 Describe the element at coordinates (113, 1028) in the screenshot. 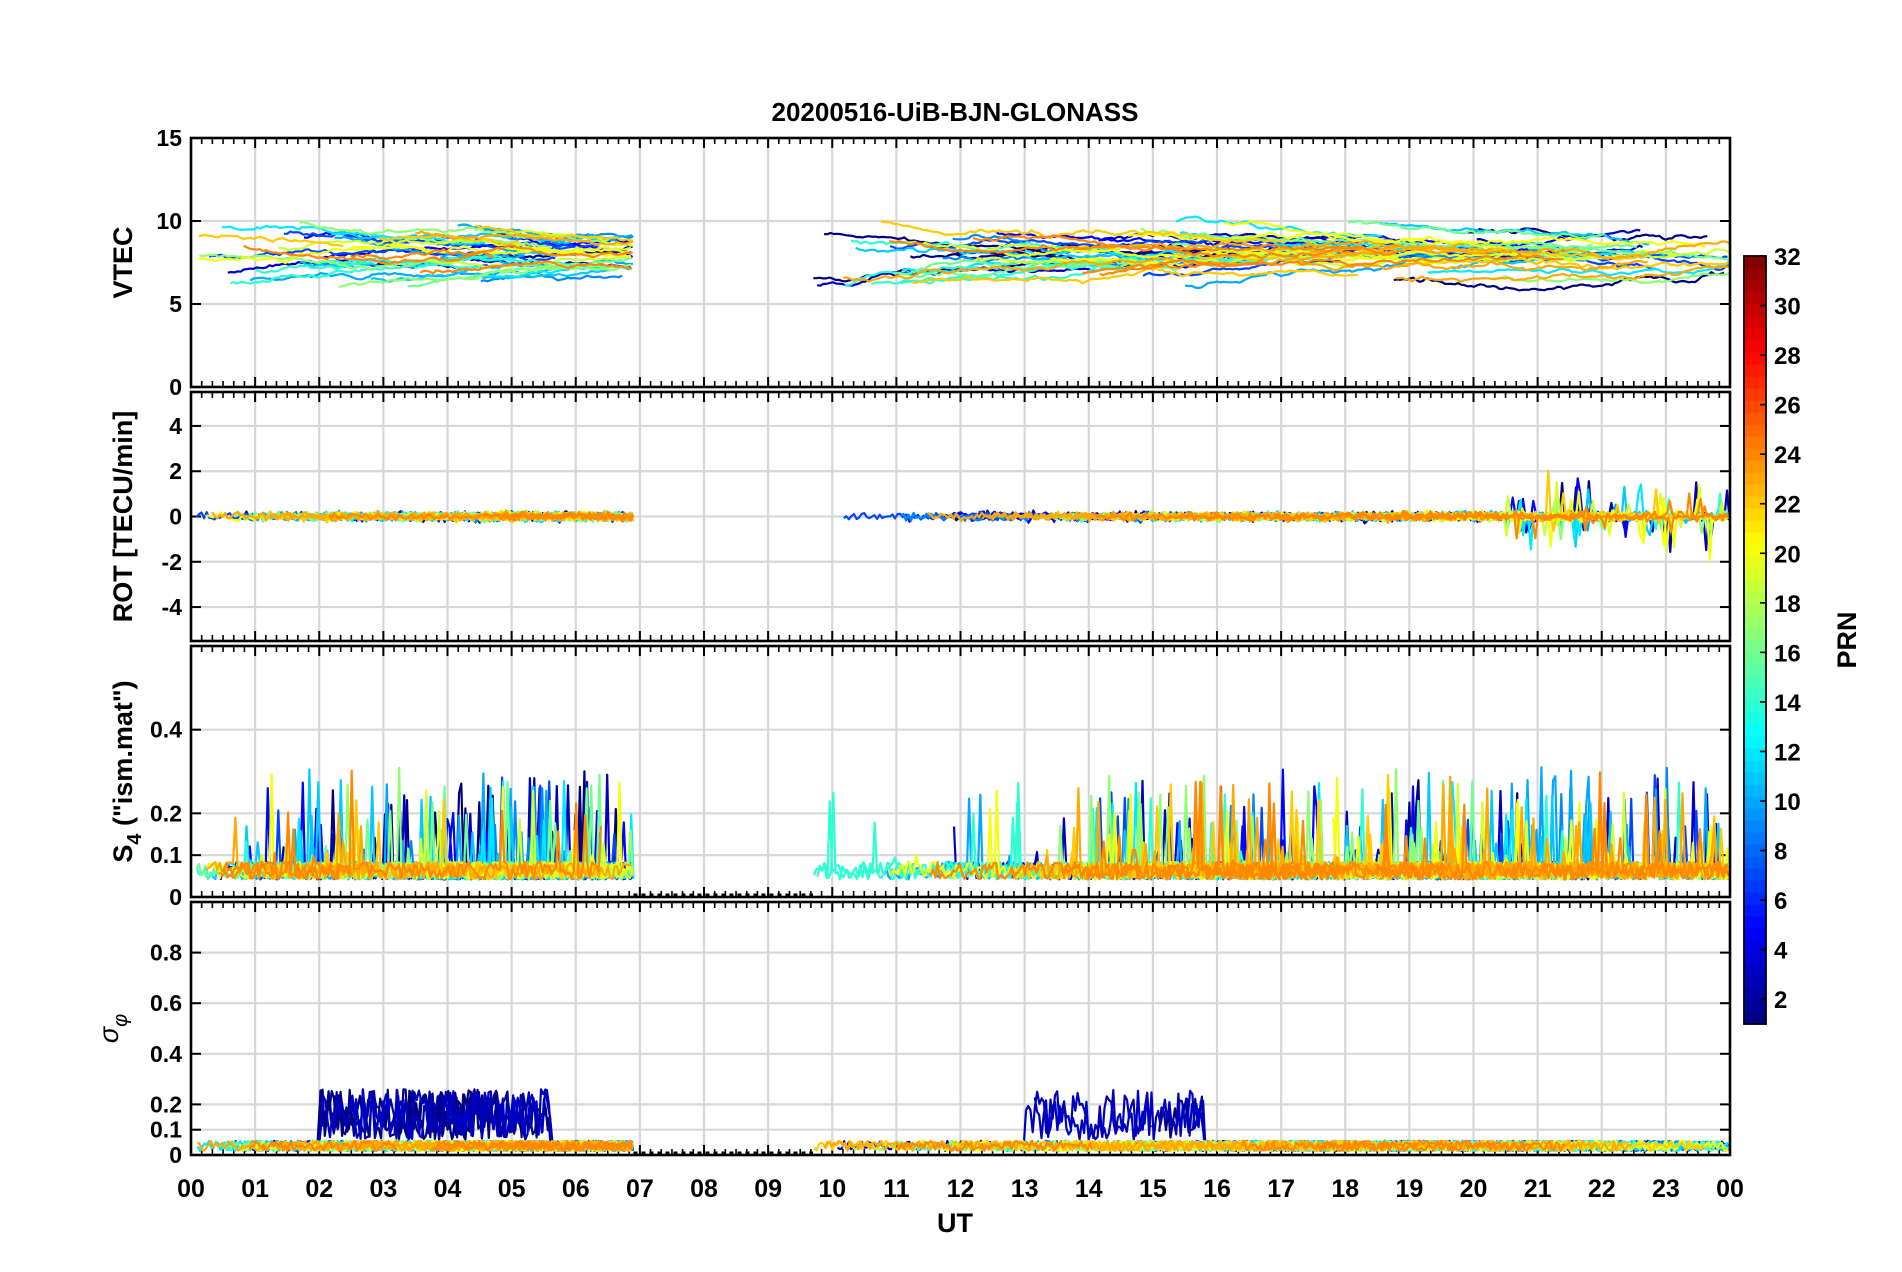

I see `y-axis-label: σφ` at that location.